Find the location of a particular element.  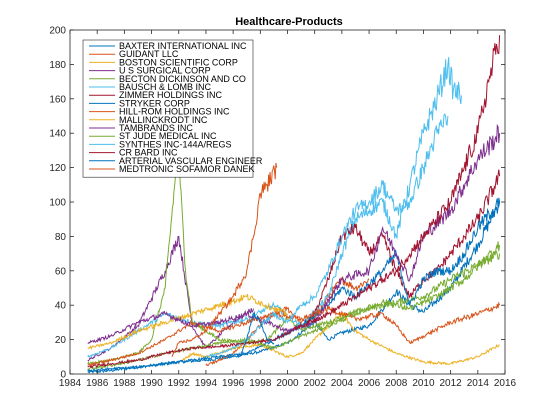

y-tick-label: 140 is located at coordinates (57, 134).